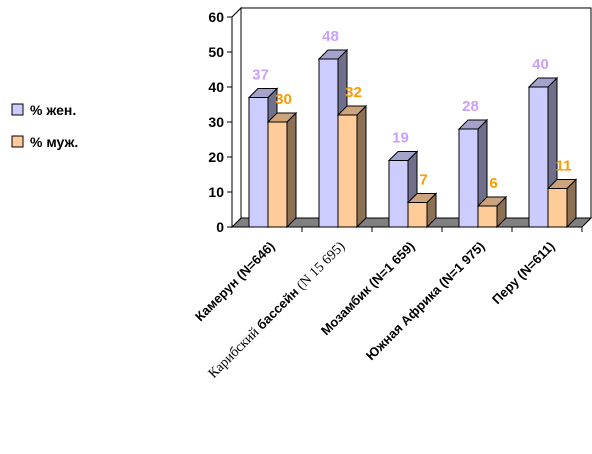 Image resolution: width=592 pixels, height=454 pixels. Describe the element at coordinates (540, 64) in the screenshot. I see `data-label: 40` at that location.